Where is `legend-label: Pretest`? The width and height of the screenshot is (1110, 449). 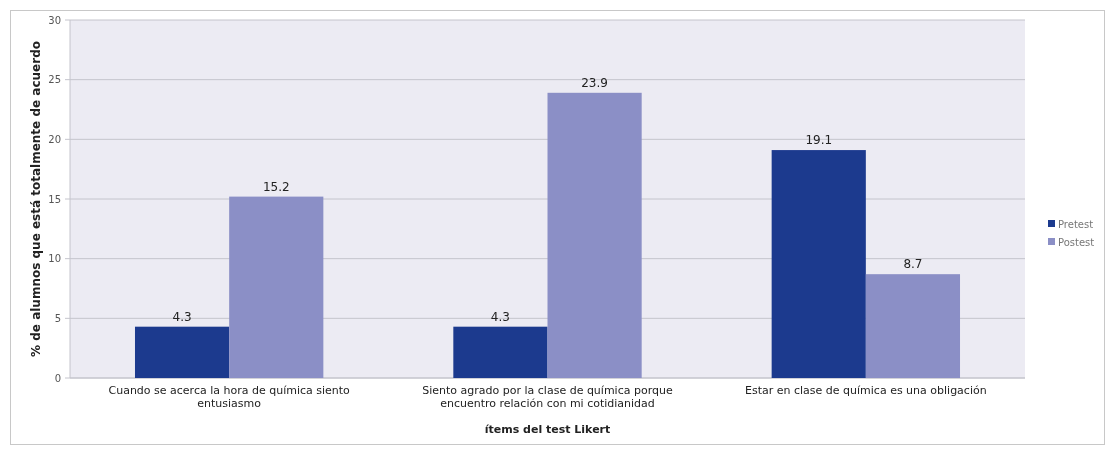
legend-label: Pretest is located at coordinates (1076, 224).